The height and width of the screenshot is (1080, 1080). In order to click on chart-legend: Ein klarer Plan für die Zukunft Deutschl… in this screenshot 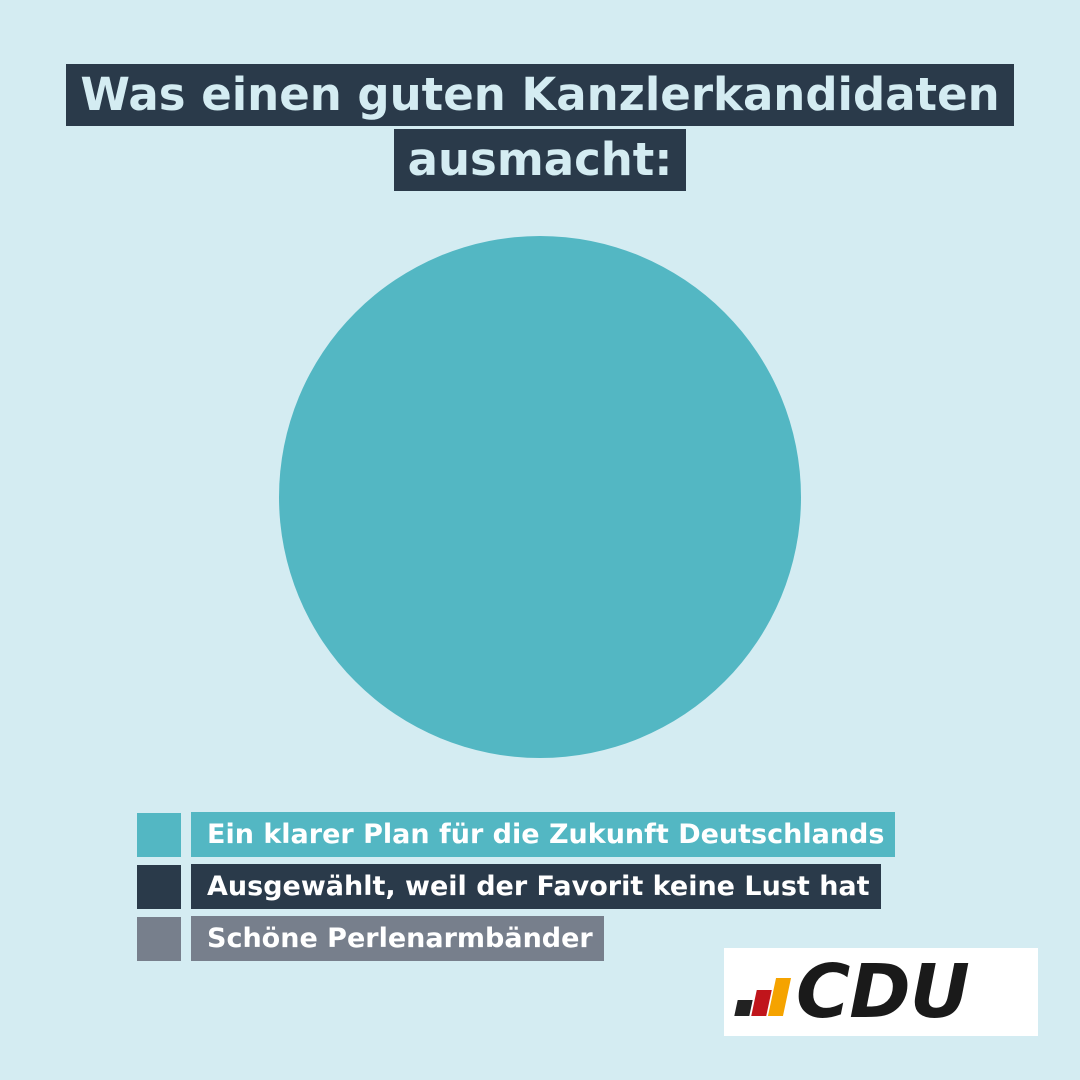, I will do `click(516, 890)`.